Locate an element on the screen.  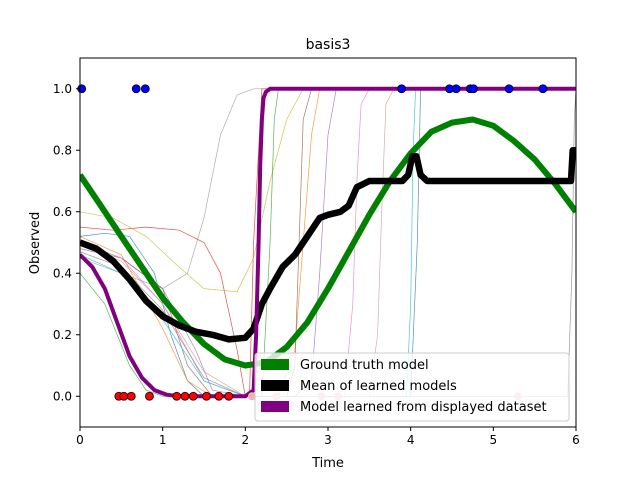
x-axis-label: Time is located at coordinates (327, 463).